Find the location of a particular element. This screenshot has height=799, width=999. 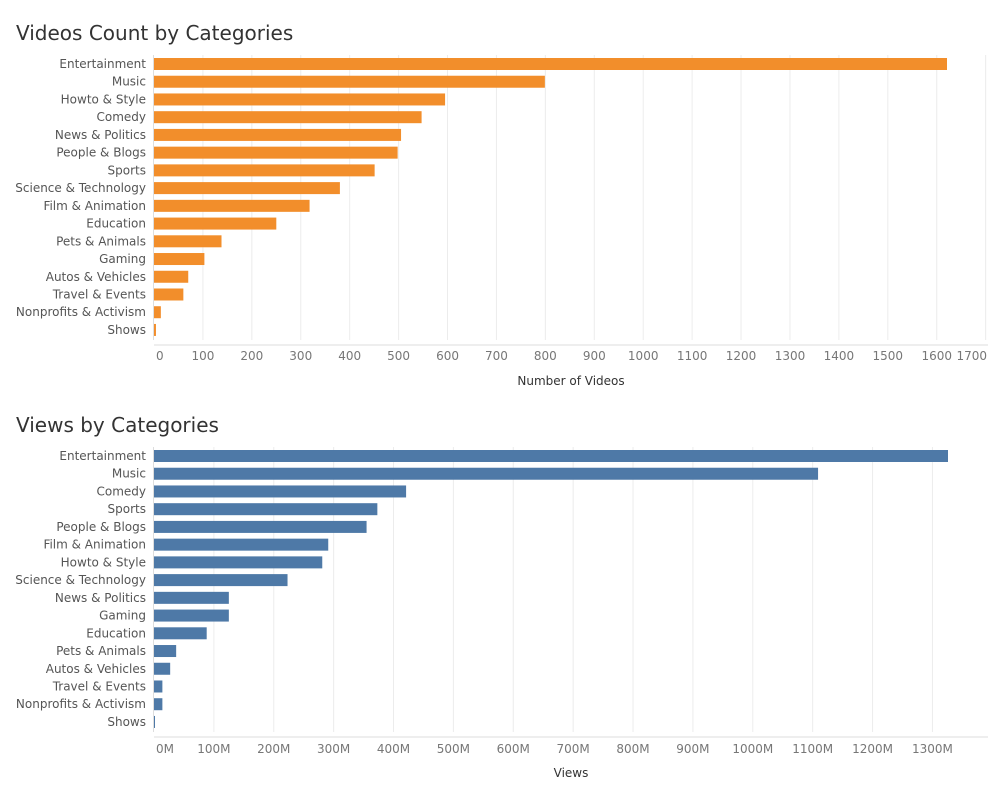

x-tick-label: 1200 is located at coordinates (741, 356).